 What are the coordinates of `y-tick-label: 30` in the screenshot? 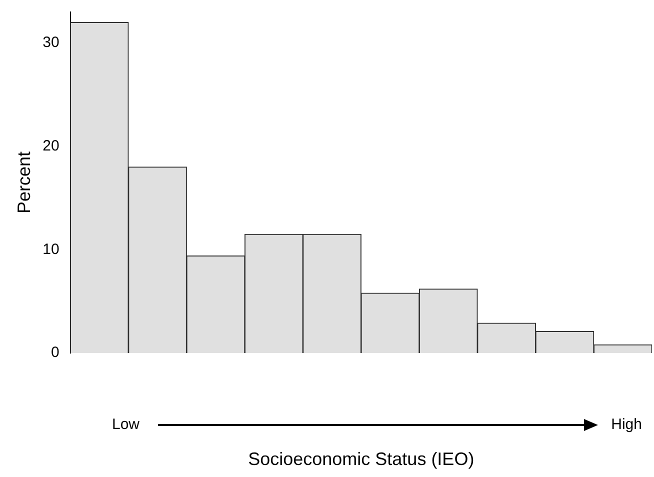 It's located at (51, 43).